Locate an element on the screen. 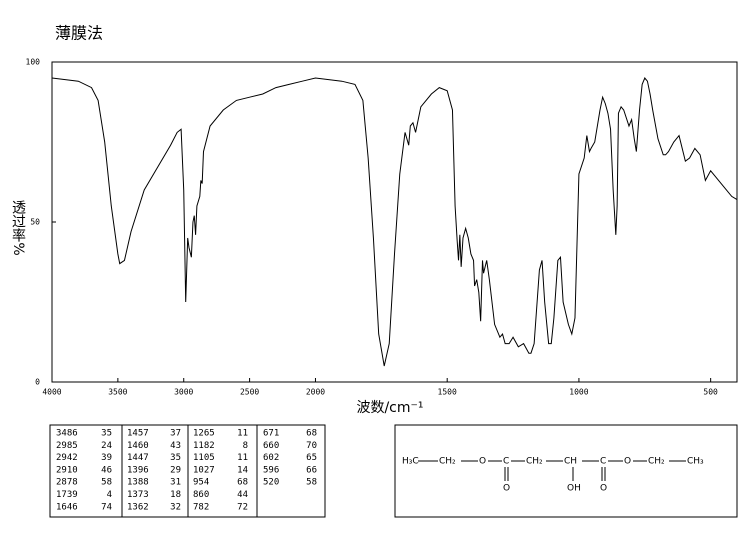 This screenshot has height=539, width=748. peak-wavenumber: 2985 is located at coordinates (67, 446).